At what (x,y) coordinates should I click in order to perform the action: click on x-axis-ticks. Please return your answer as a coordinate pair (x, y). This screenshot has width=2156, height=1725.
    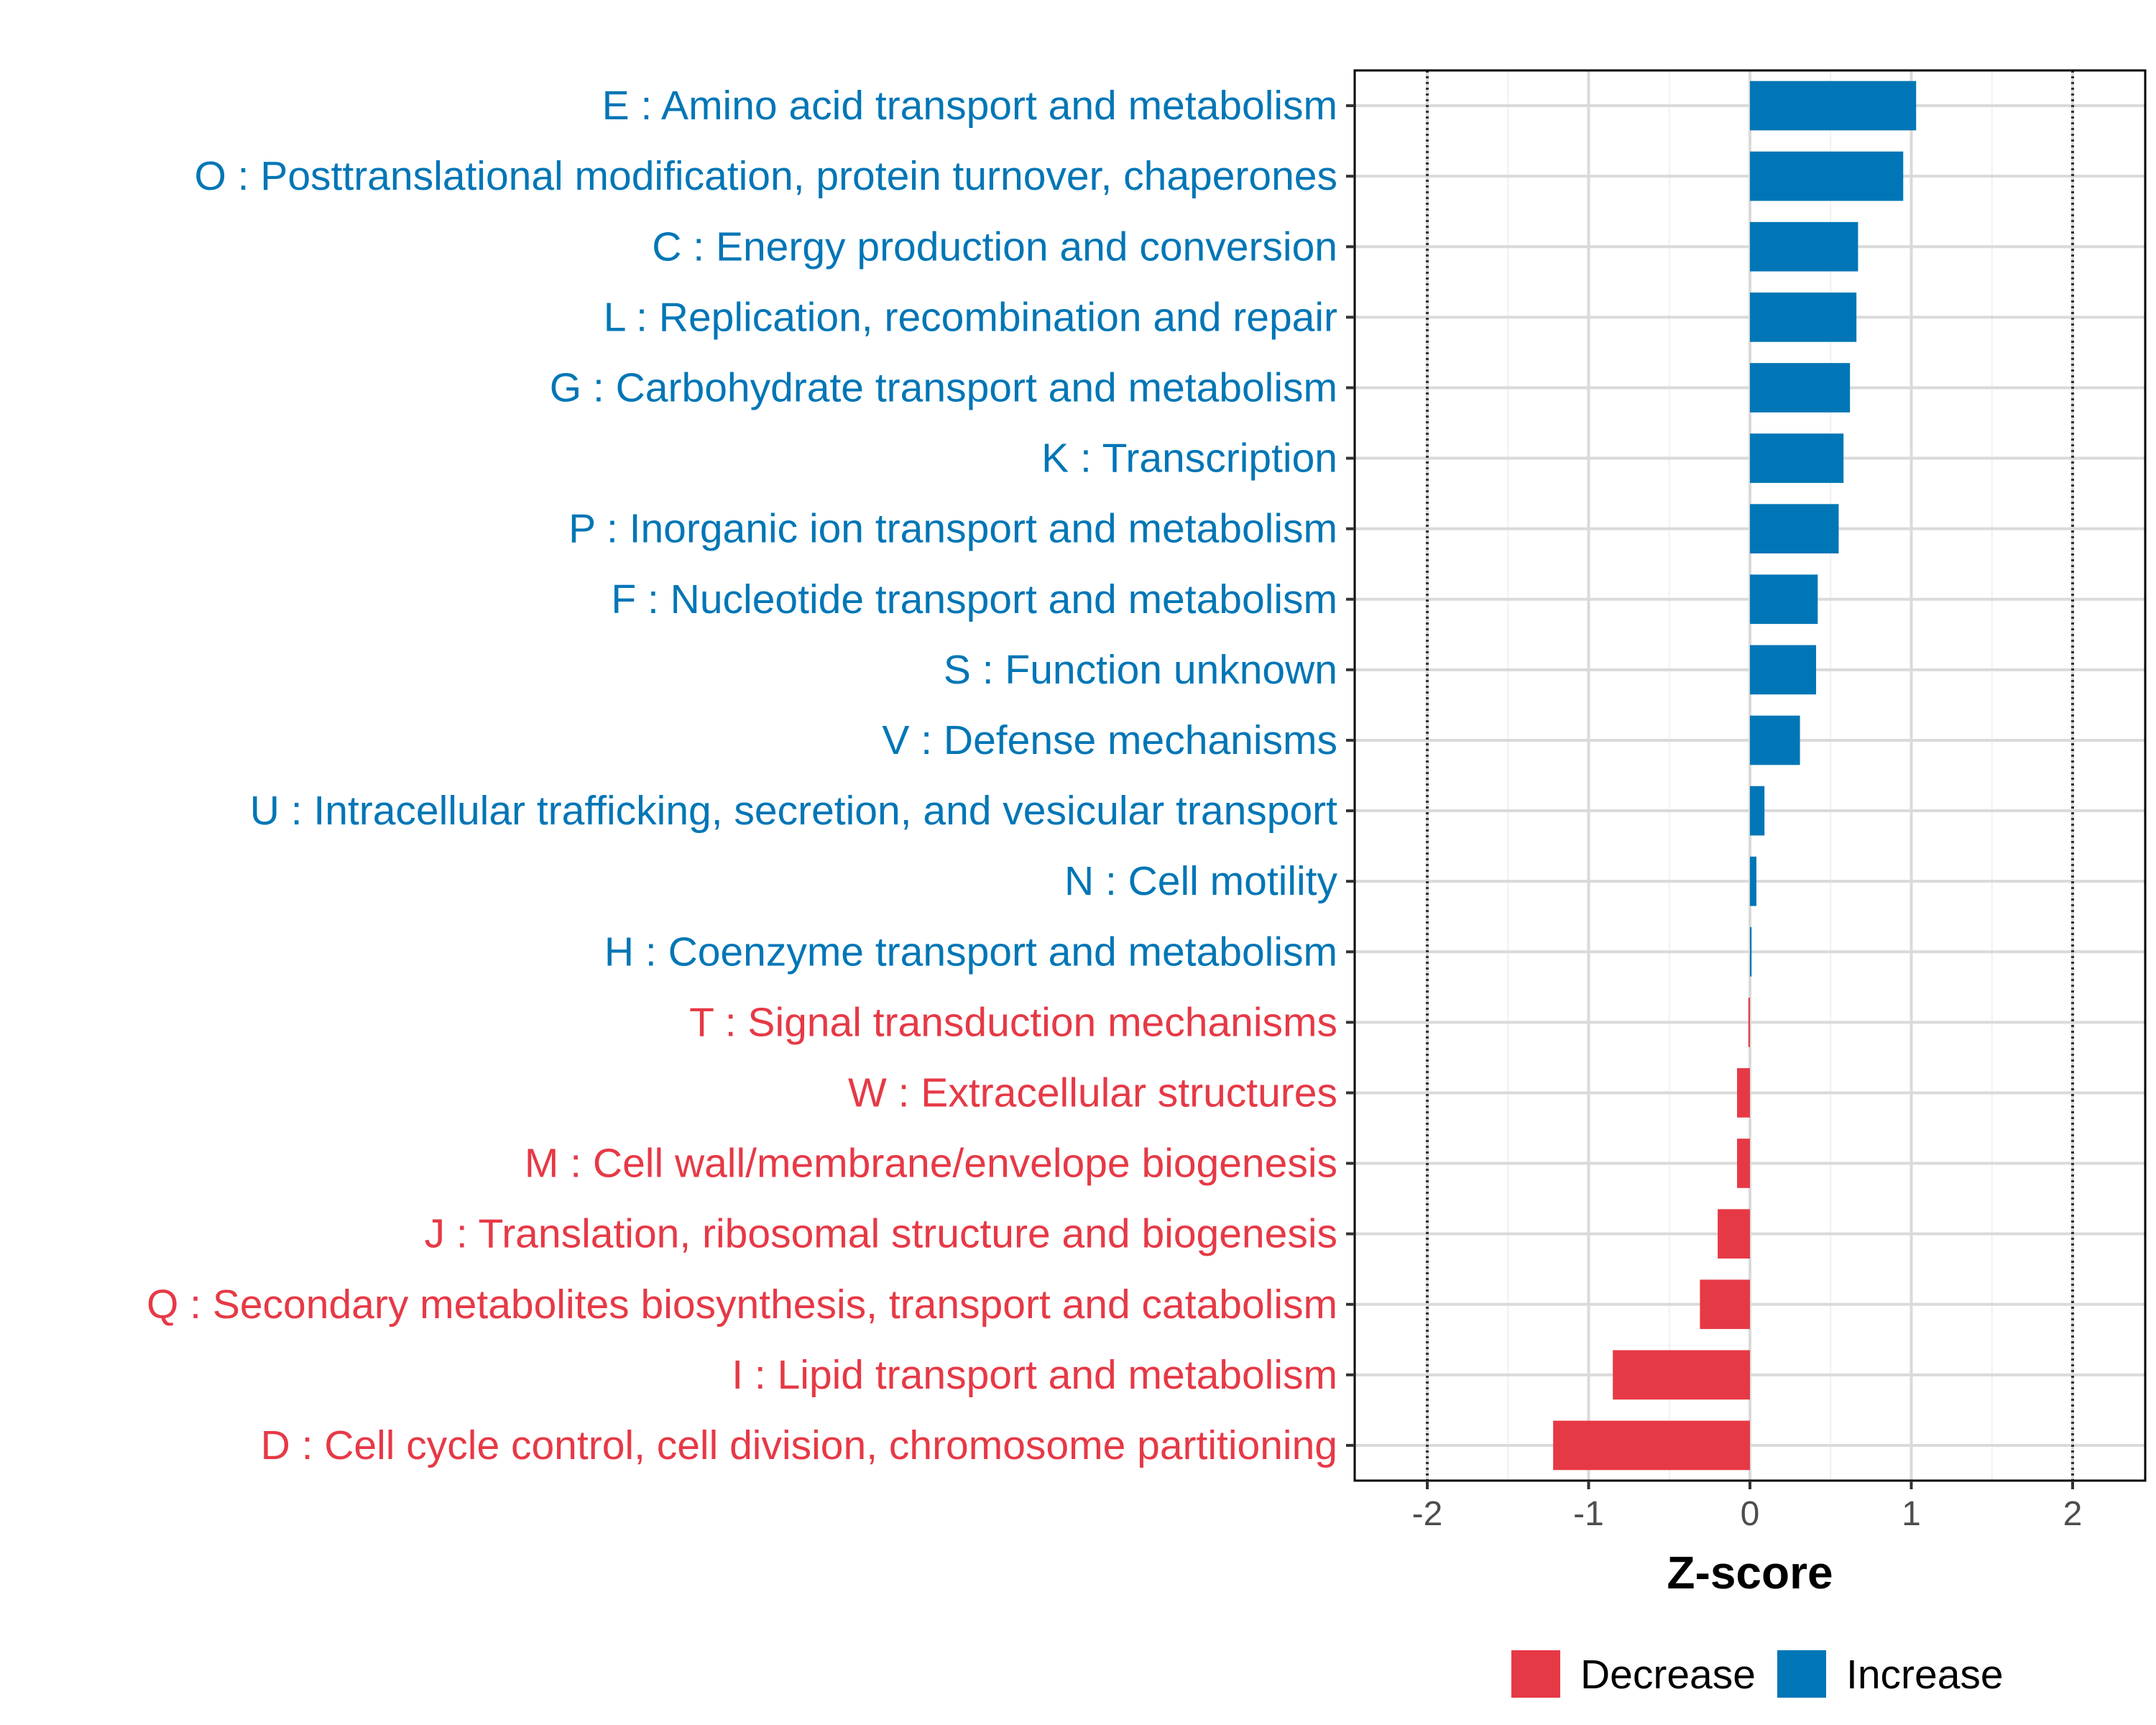
    Looking at the image, I should click on (1750, 1485).